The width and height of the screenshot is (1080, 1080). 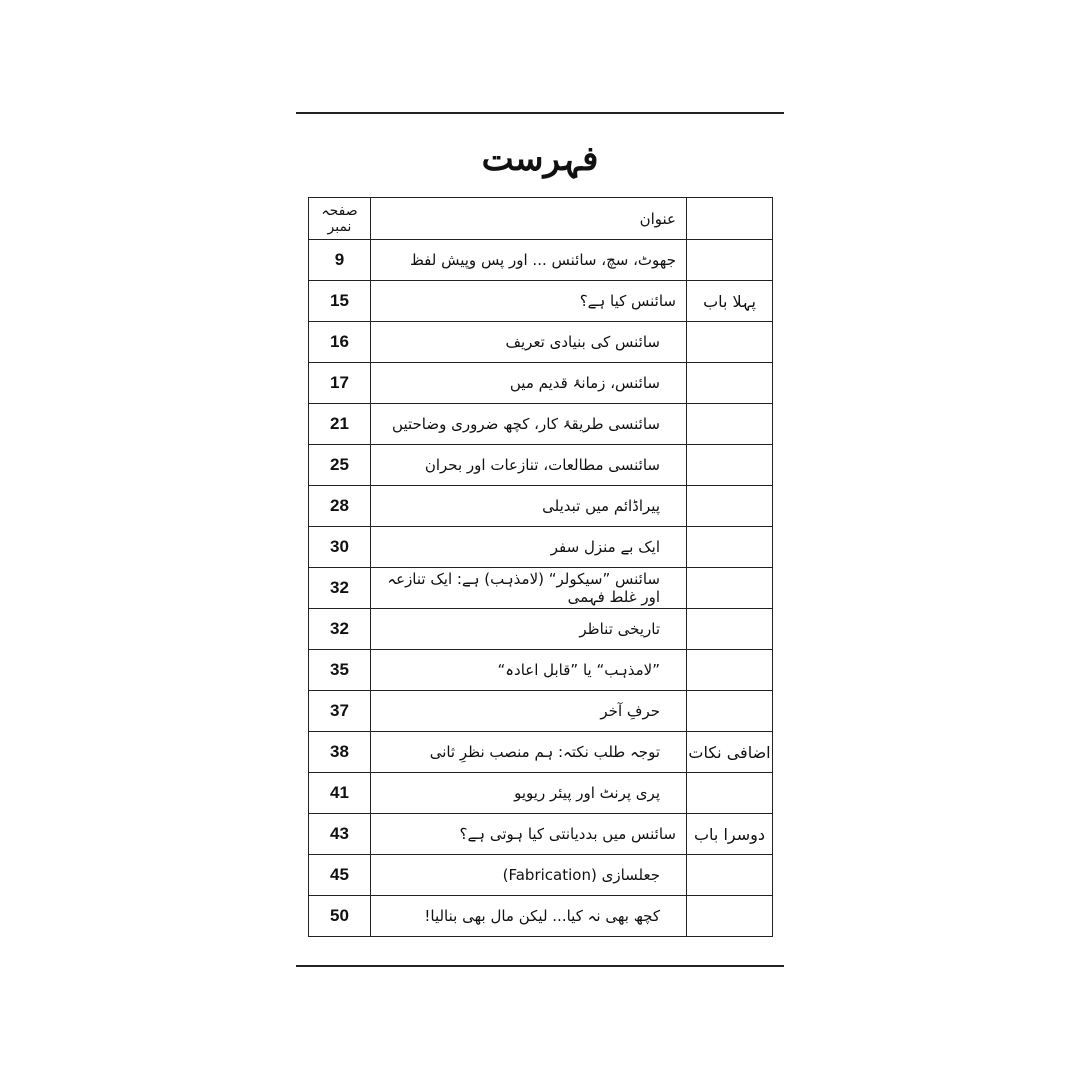 What do you see at coordinates (339, 465) in the screenshot?
I see `page-number: 25` at bounding box center [339, 465].